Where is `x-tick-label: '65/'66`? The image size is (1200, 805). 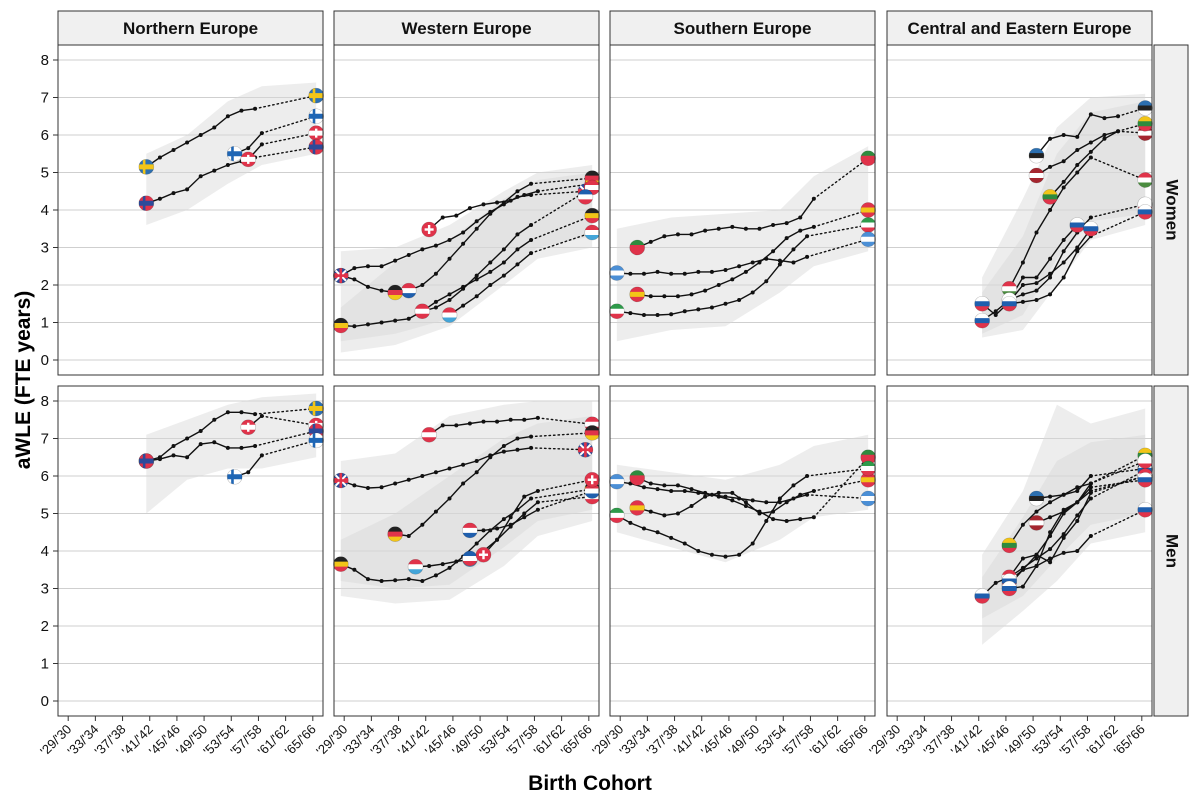
x-tick-label: '65/'66 is located at coordinates (300, 740).